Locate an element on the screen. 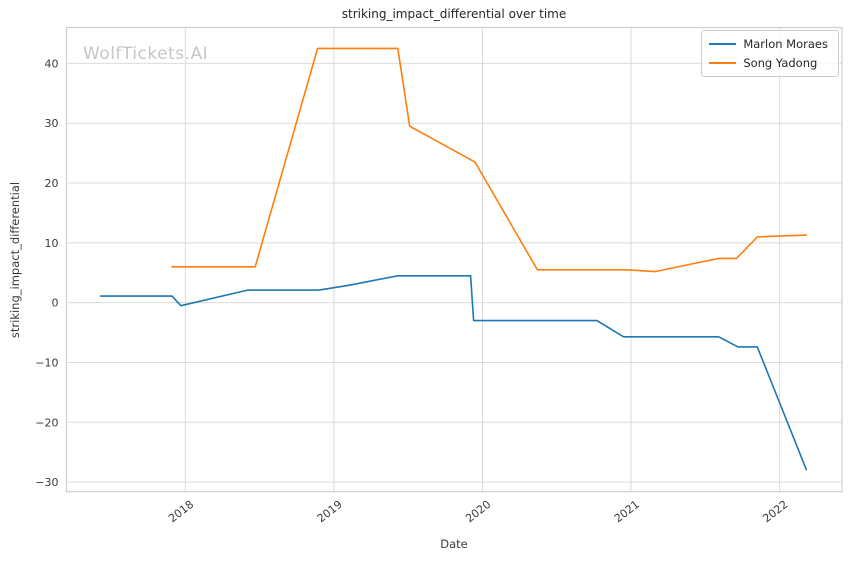 The height and width of the screenshot is (561, 850). y-tick-label: 30 is located at coordinates (52, 123).